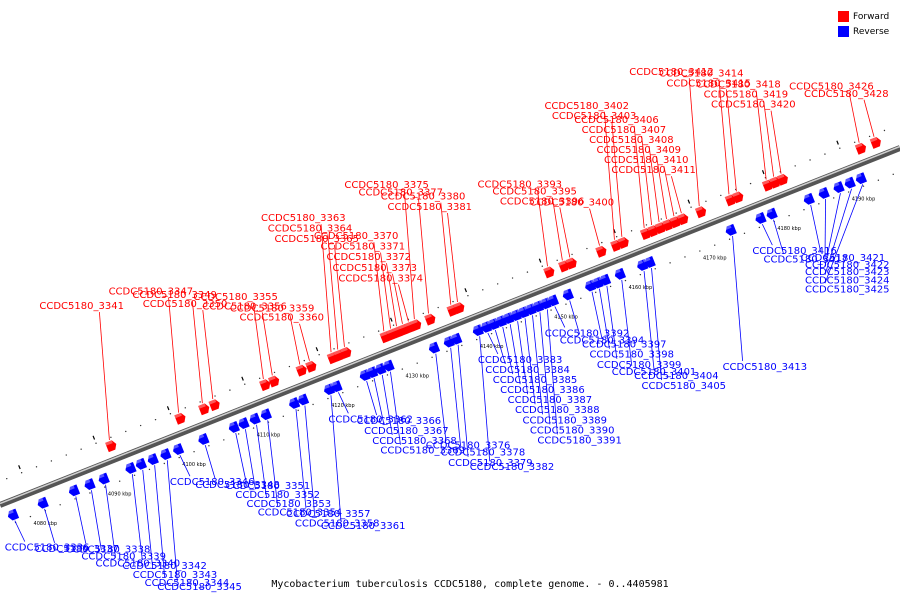  What do you see at coordinates (185, 304) in the screenshot?
I see `forward-gene-label: CCDC5180_3350` at bounding box center [185, 304].